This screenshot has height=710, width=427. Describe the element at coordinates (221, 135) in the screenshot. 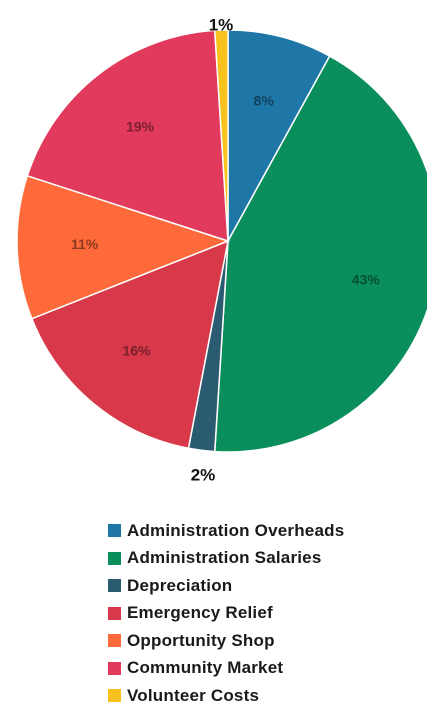

I see `pie-slice-volunteer-costs` at that location.